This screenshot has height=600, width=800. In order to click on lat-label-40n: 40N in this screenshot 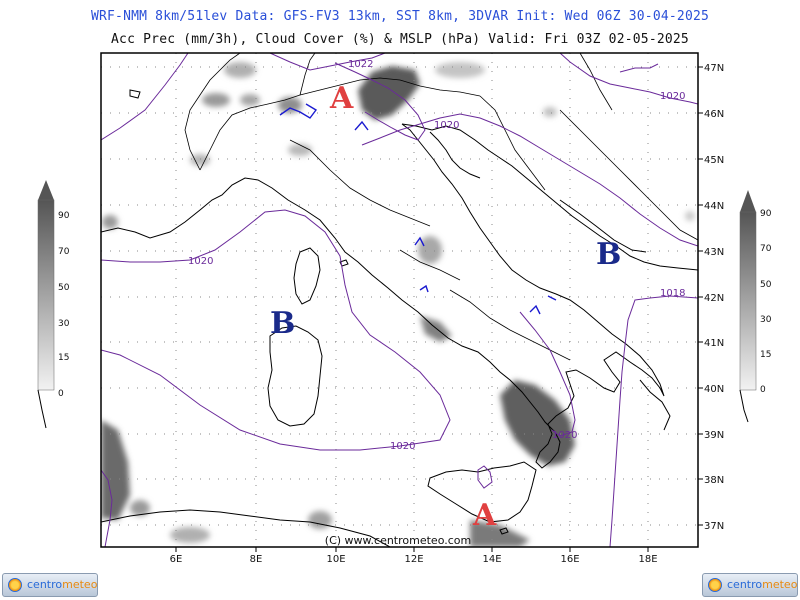, I will do `click(714, 389)`.